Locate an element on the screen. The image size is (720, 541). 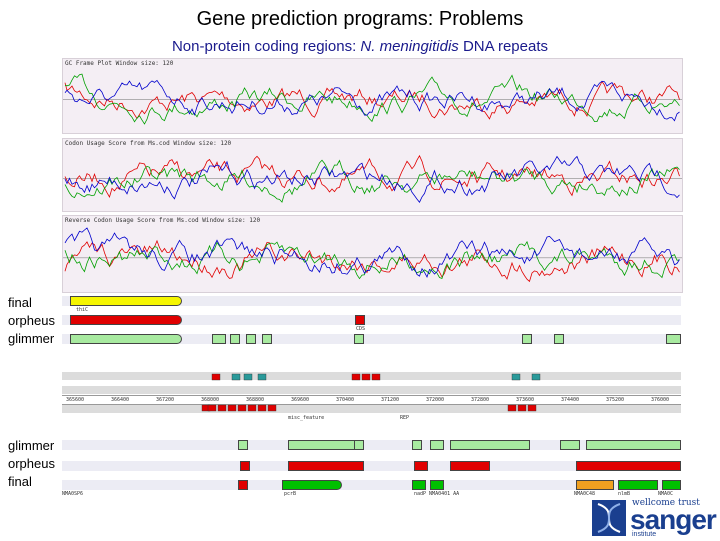
label-nadp: nadP NMA0401 AA is located at coordinates (437, 494).